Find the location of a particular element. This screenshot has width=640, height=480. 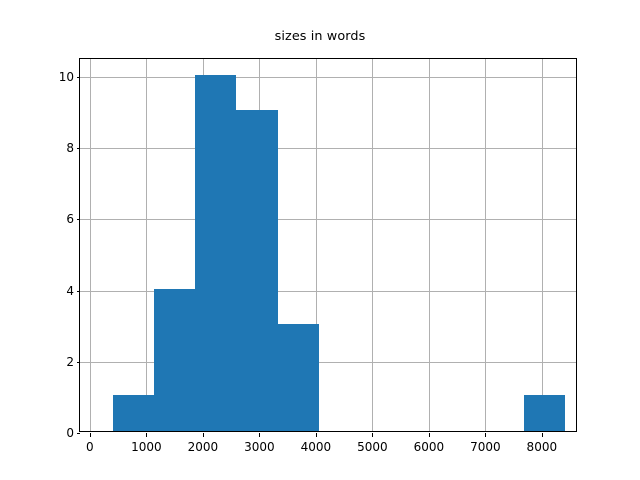

y-tick-label: 6 is located at coordinates (70, 219).